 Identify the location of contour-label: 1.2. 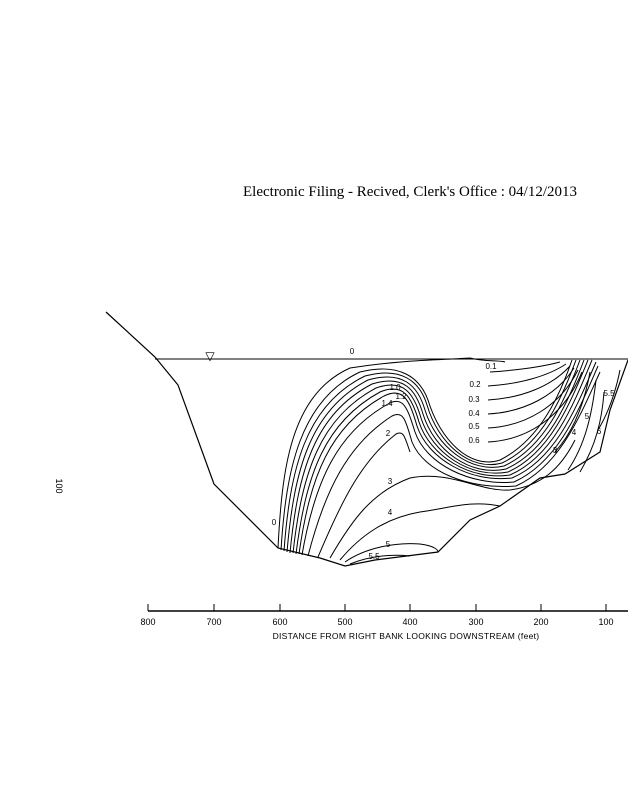
(401, 396).